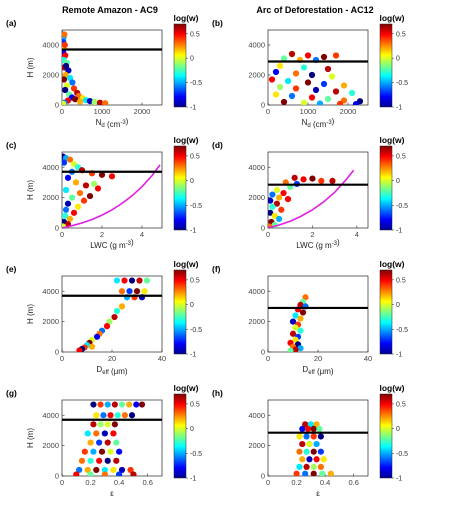 The width and height of the screenshot is (474, 507). What do you see at coordinates (314, 10) in the screenshot?
I see `column-title-right: Arc of Deforestation - AC12` at bounding box center [314, 10].